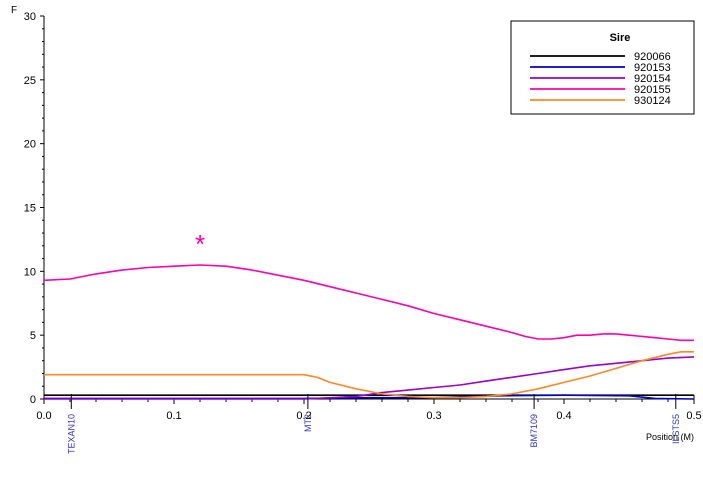 Image resolution: width=703 pixels, height=477 pixels. I want to click on legend-label: 920153, so click(652, 68).